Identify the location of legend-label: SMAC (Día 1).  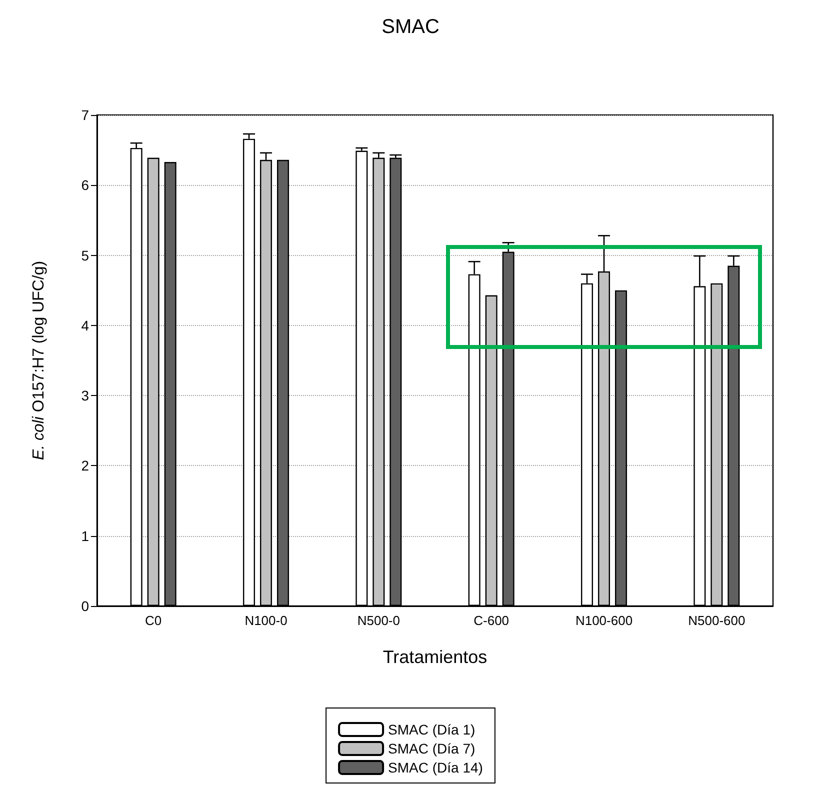
(432, 730).